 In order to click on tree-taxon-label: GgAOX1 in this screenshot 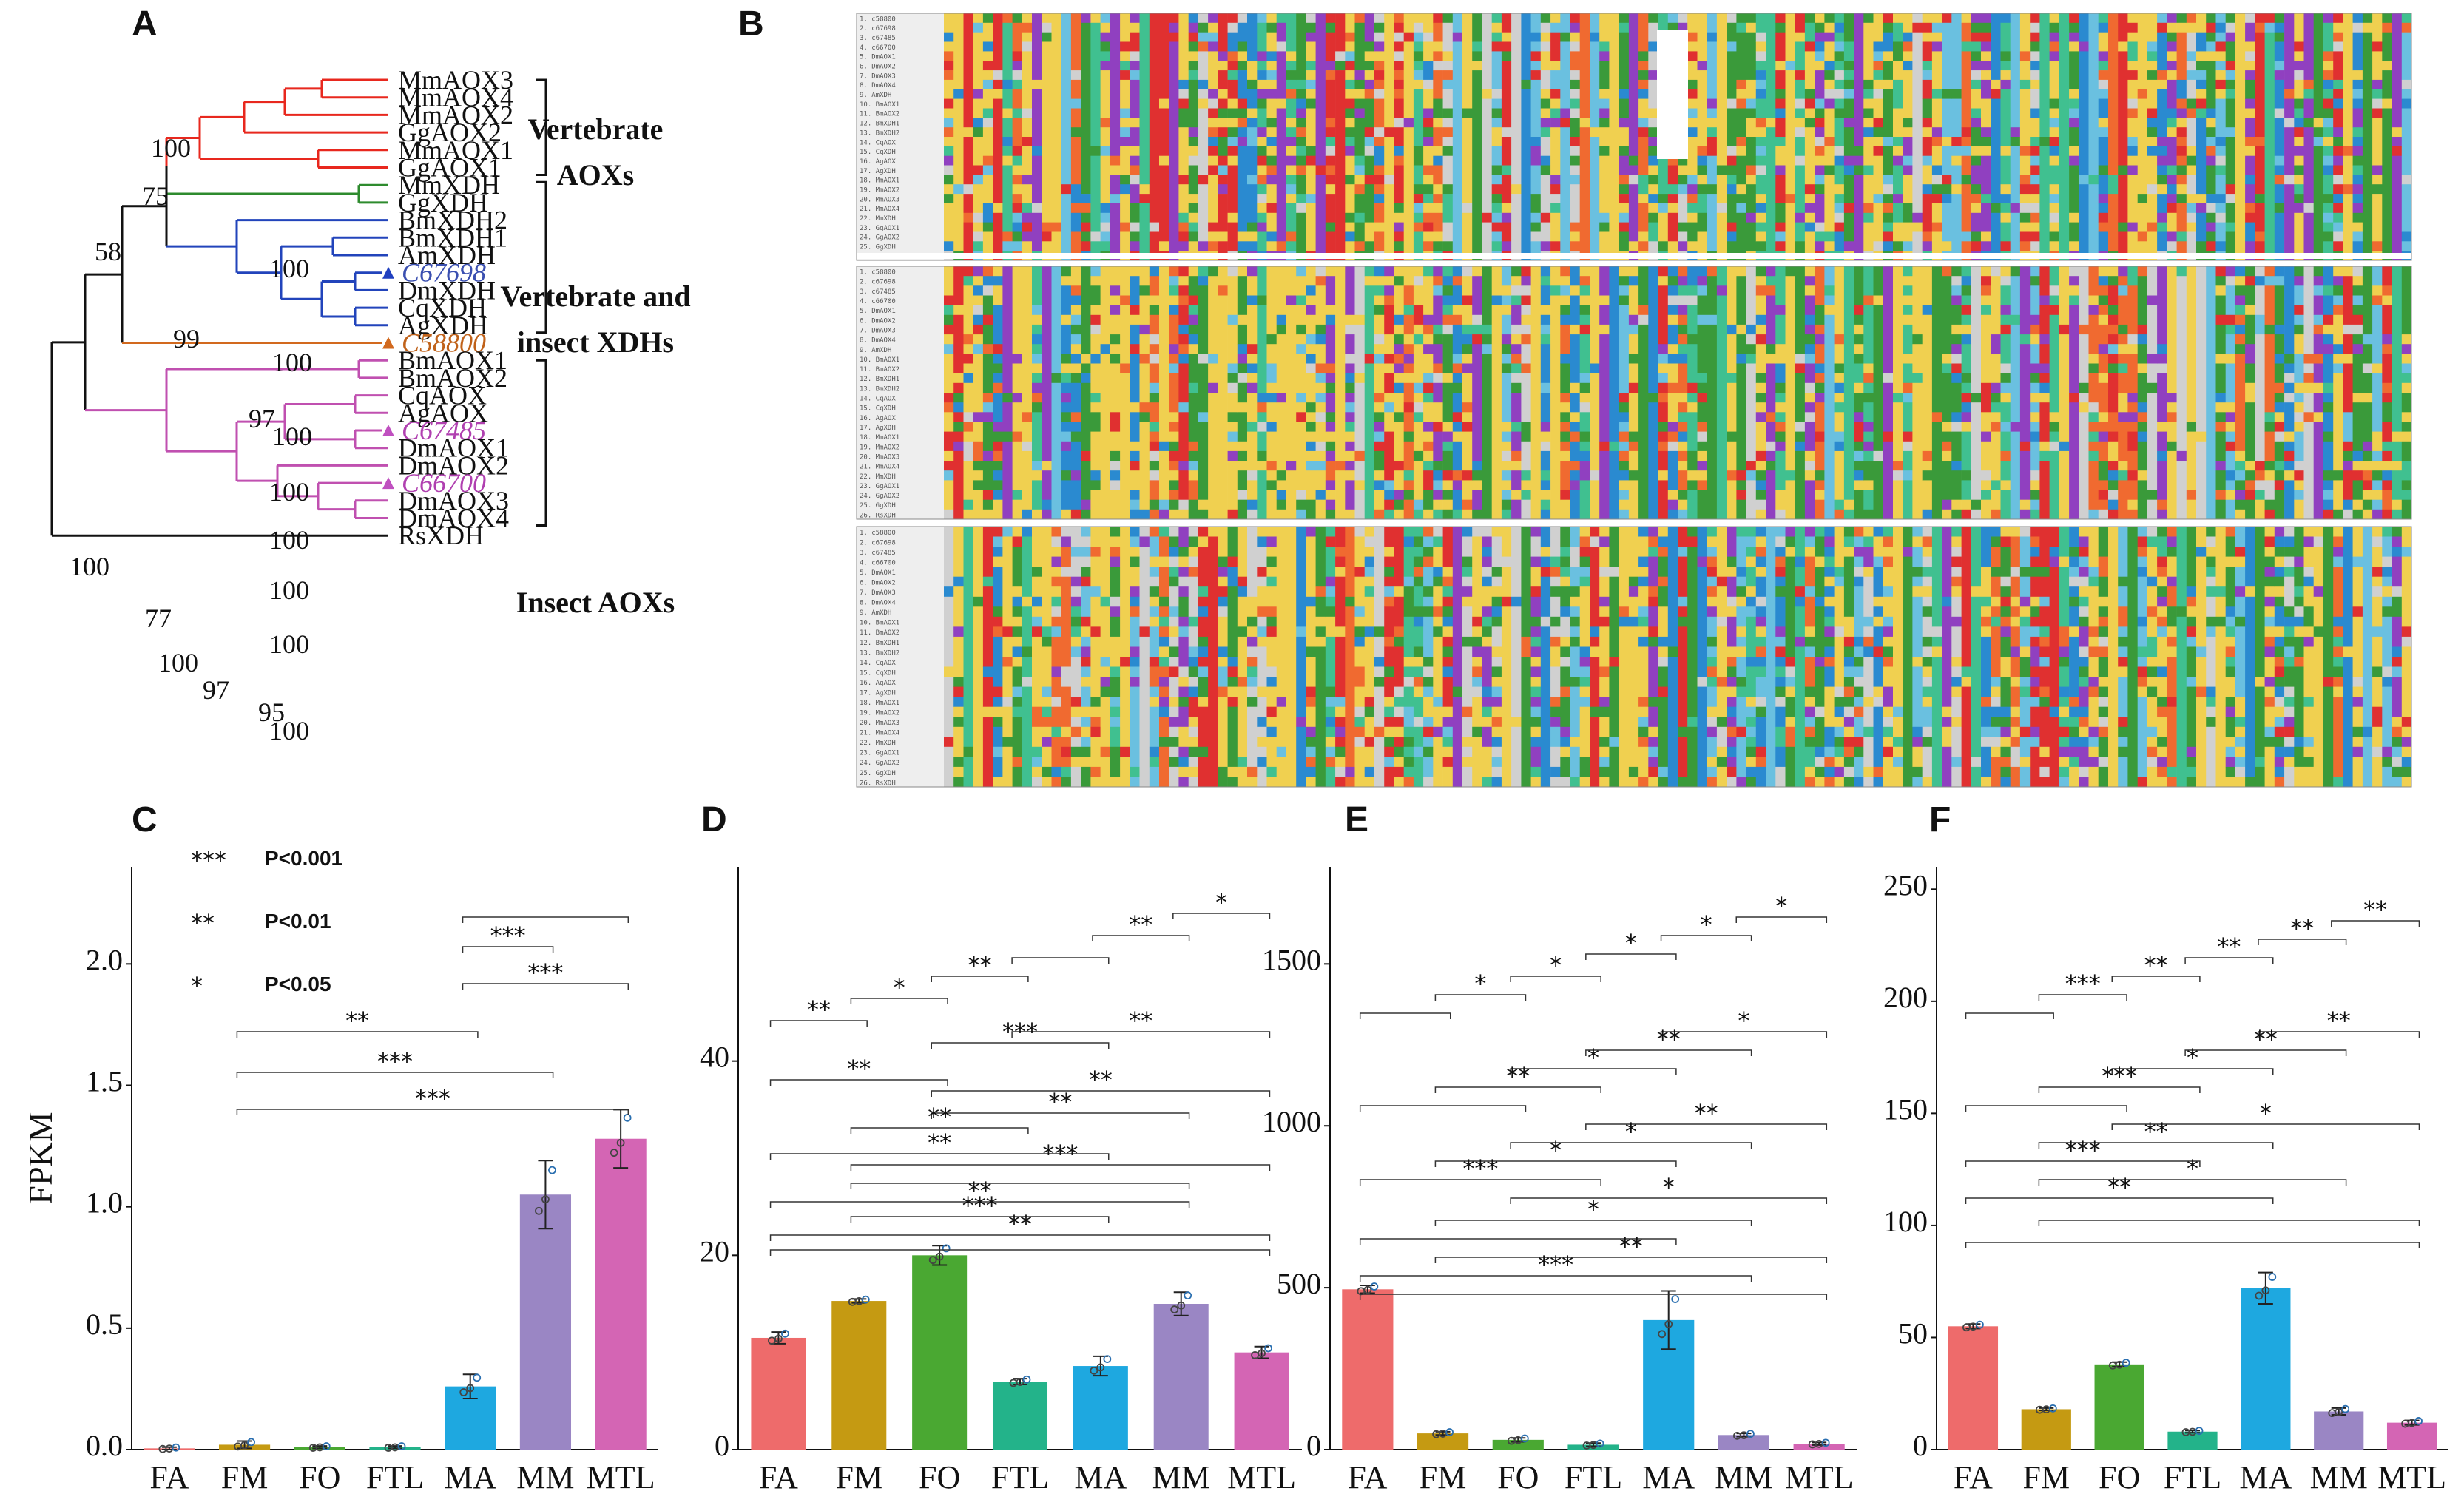, I will do `click(450, 168)`.